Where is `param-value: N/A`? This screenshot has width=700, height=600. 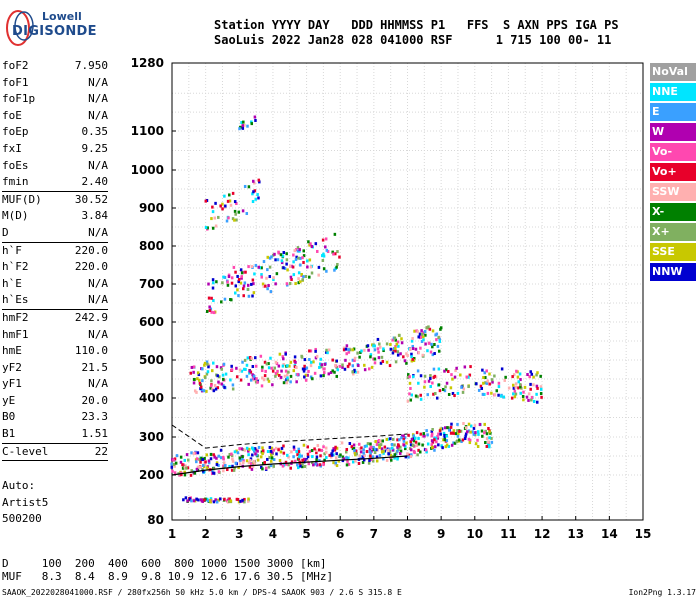 param-value: N/A is located at coordinates (98, 115).